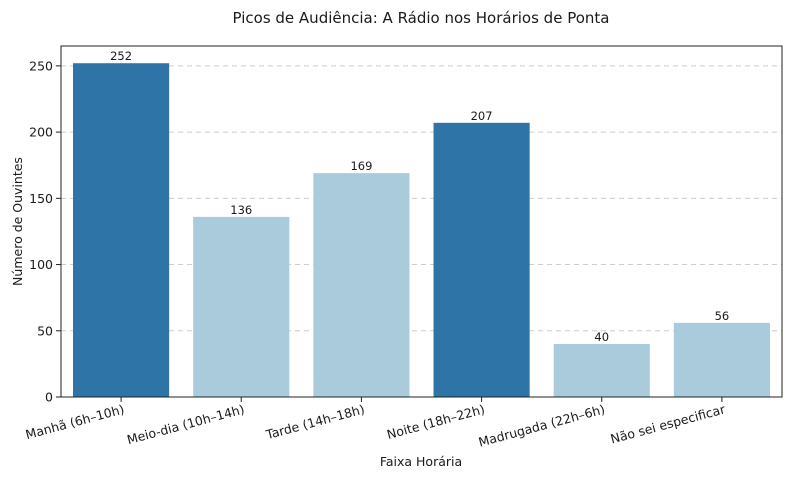 The width and height of the screenshot is (800, 480). Describe the element at coordinates (314, 421) in the screenshot. I see `x-tick-label: Tarde (14h–18h)` at that location.